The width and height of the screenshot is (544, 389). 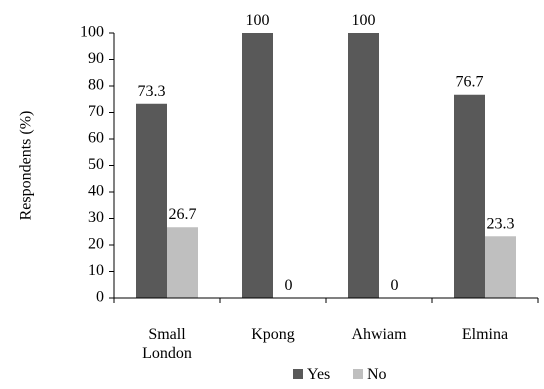 What do you see at coordinates (501, 223) in the screenshot?
I see `data-label-no-3: 23.3` at bounding box center [501, 223].